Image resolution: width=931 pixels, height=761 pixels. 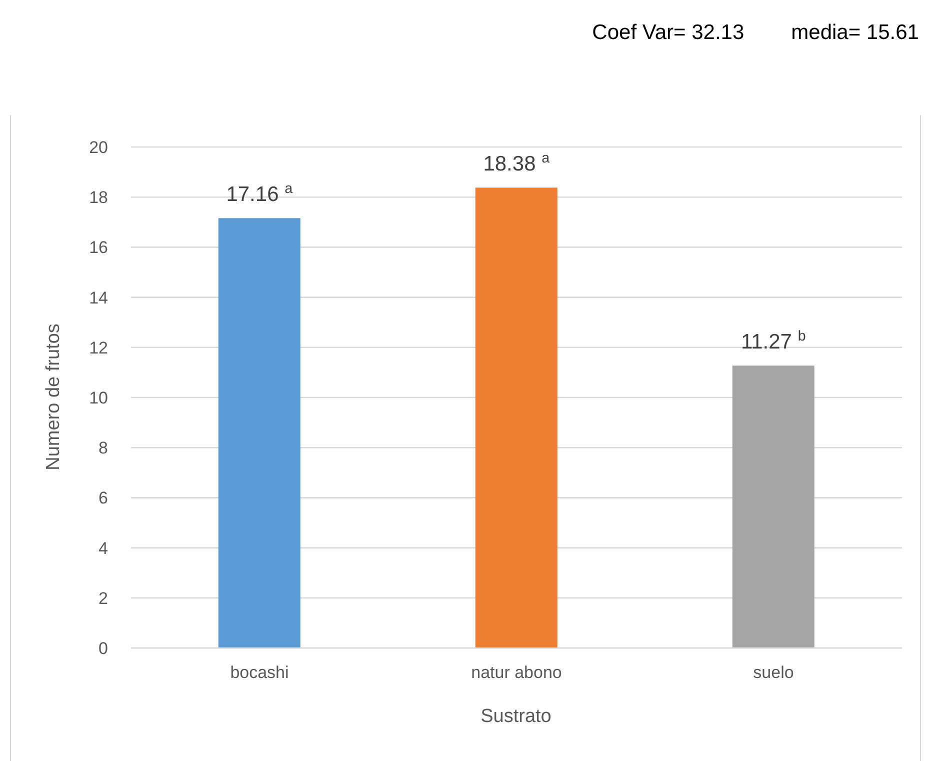 What do you see at coordinates (54, 397) in the screenshot?
I see `y-axis-title: Numero de frutos` at bounding box center [54, 397].